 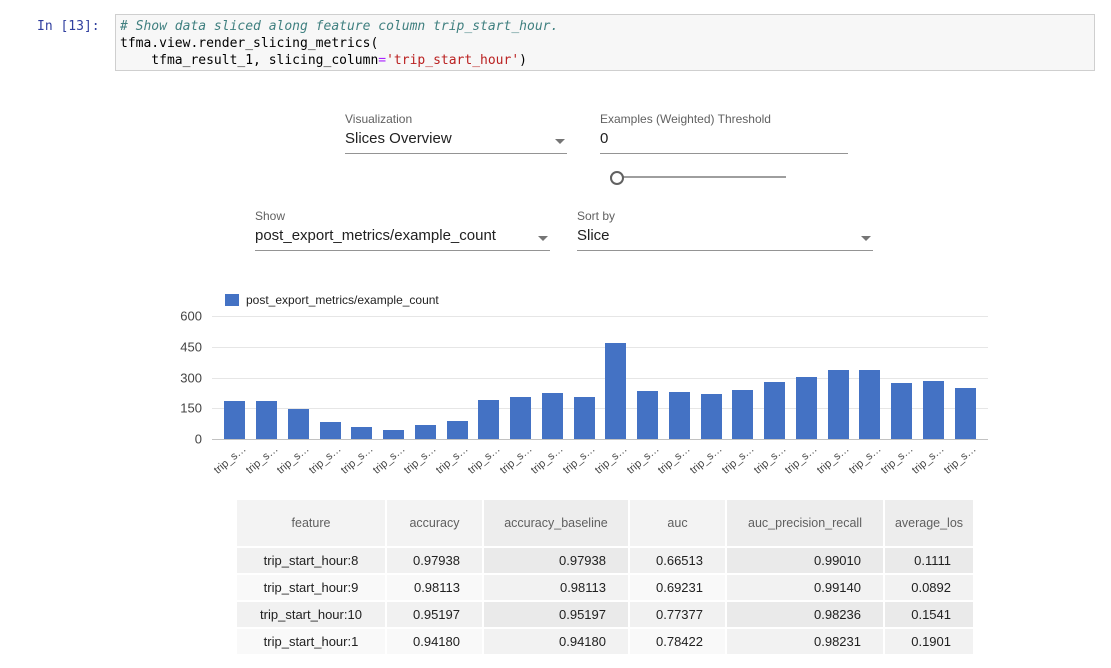 What do you see at coordinates (725, 239) in the screenshot?
I see `sort-by-dropdown: Slice` at bounding box center [725, 239].